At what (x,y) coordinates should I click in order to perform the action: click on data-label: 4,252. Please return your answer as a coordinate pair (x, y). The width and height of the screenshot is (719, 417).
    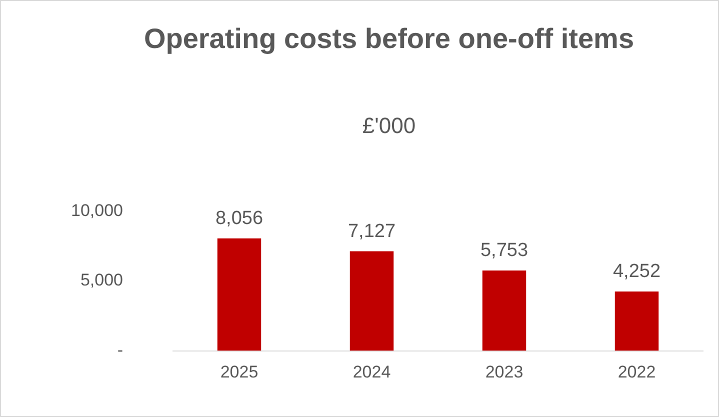
    Looking at the image, I should click on (636, 271).